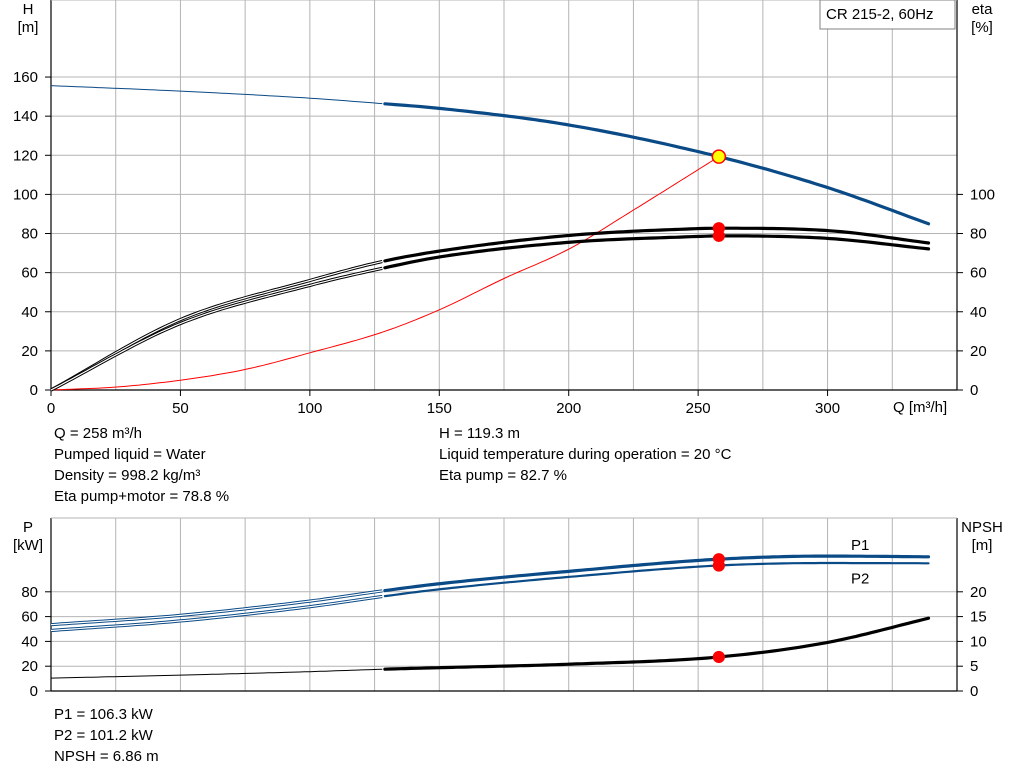  Describe the element at coordinates (34, 390) in the screenshot. I see `top-ytick-label: 0` at that location.